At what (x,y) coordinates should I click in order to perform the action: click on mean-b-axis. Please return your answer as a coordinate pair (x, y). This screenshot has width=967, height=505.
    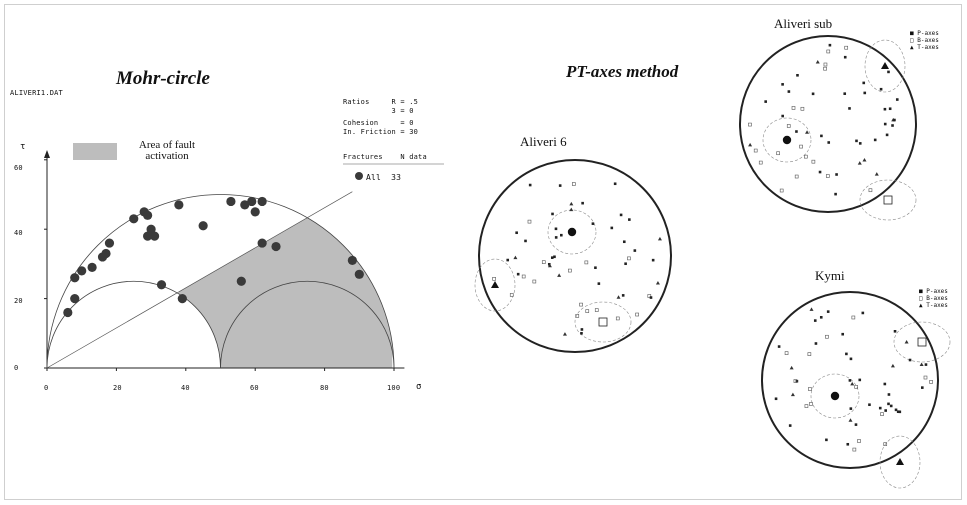
    Looking at the image, I should click on (888, 200).